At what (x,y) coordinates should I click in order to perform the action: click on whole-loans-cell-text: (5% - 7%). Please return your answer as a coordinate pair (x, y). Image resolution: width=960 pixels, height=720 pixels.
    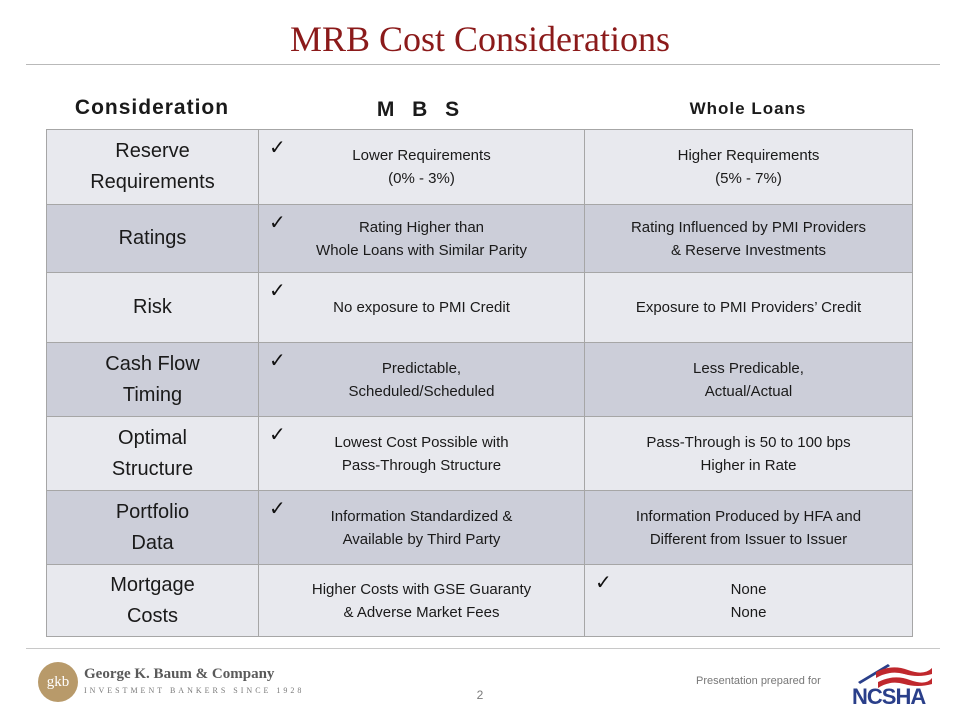
    Looking at the image, I should click on (748, 178).